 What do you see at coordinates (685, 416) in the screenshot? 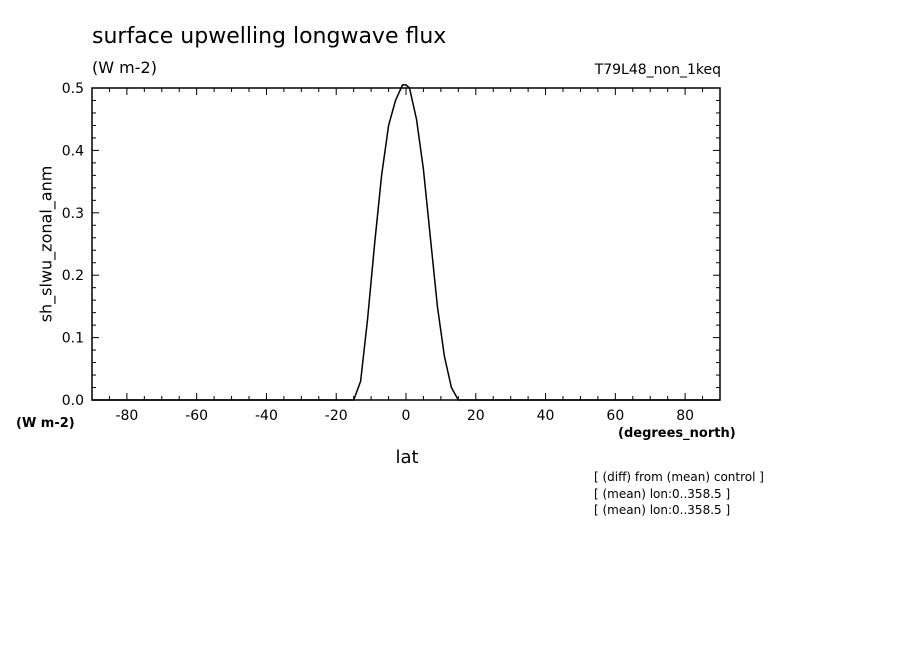
I see `x-tick-label: 80` at bounding box center [685, 416].